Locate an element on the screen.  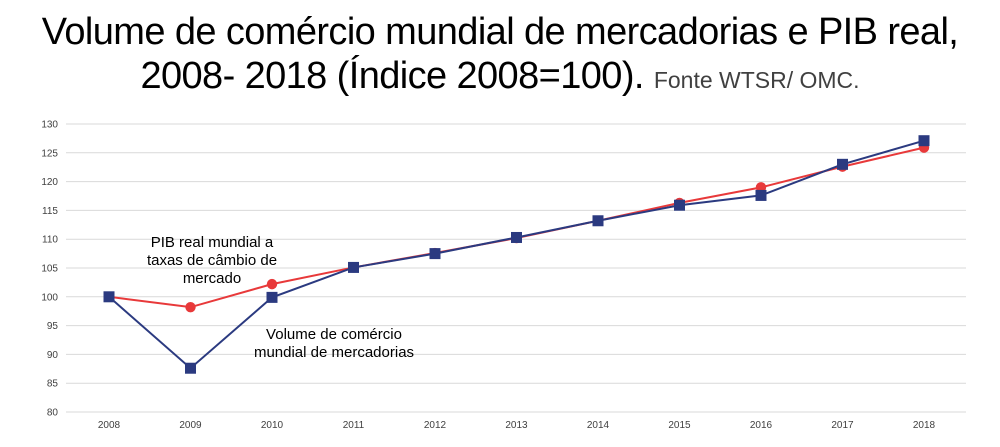
x-tick-label: 2010 is located at coordinates (272, 425).